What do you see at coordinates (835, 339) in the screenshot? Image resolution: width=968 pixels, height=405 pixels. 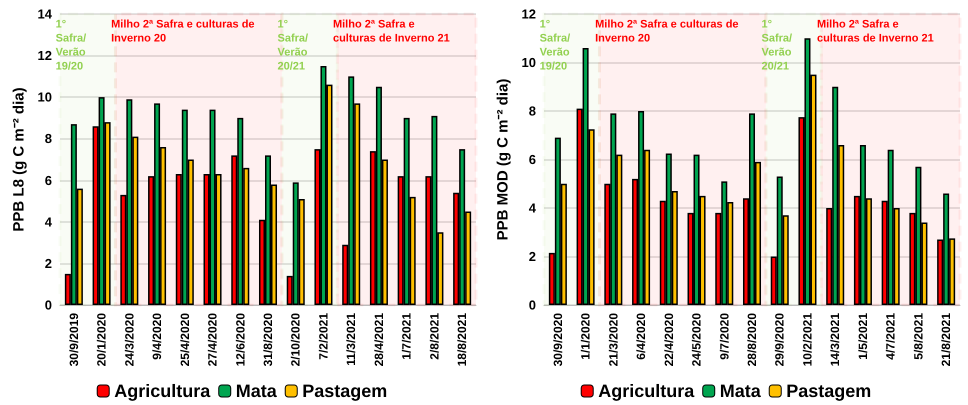 I see `x-tick-label: 14/3/2021` at bounding box center [835, 339].